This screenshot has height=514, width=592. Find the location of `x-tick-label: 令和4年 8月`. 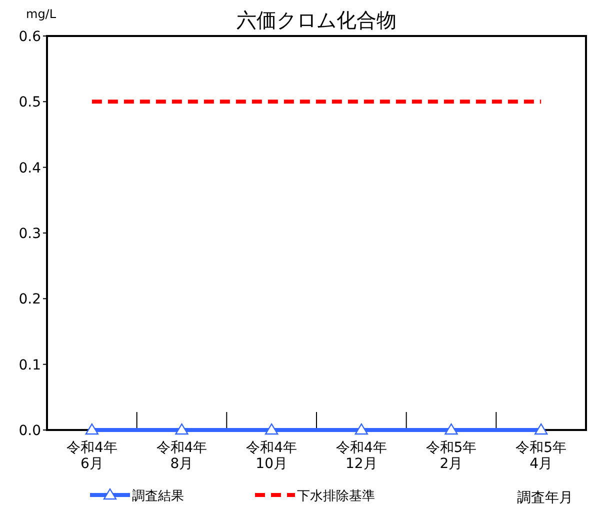

x-tick-label: 令和4年 8月 is located at coordinates (182, 456).